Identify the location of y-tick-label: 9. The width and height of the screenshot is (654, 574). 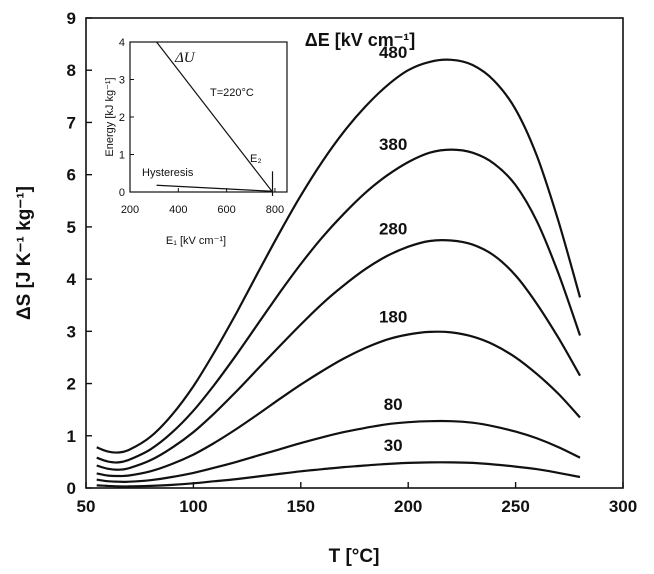
(71, 18).